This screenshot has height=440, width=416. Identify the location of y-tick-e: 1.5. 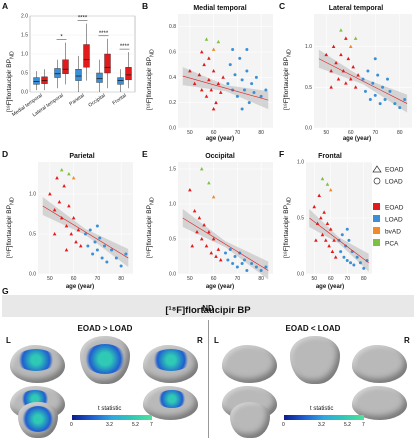
(172, 170).